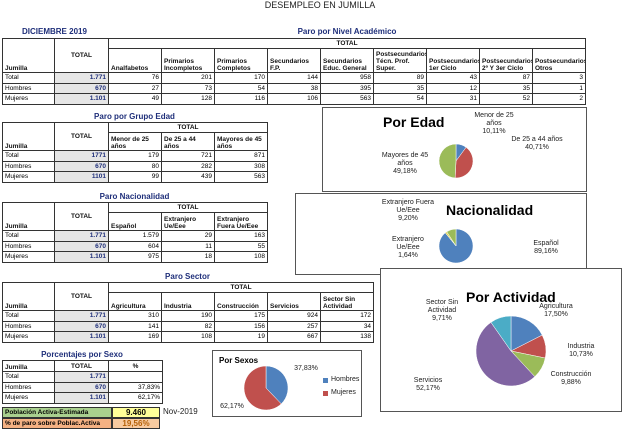 The height and width of the screenshot is (430, 640). What do you see at coordinates (400, 88) in the screenshot?
I see `table-cell: 35` at bounding box center [400, 88].